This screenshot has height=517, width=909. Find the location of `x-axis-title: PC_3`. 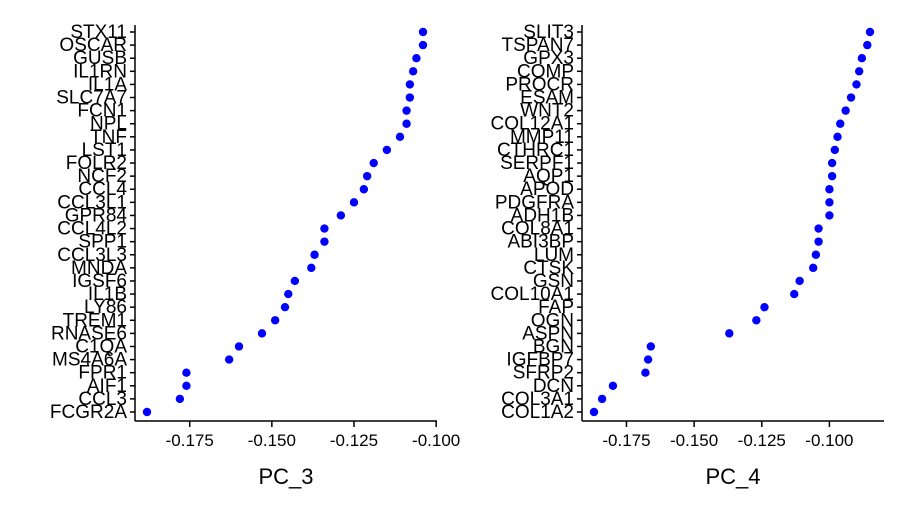

x-axis-title: PC_3 is located at coordinates (285, 476).